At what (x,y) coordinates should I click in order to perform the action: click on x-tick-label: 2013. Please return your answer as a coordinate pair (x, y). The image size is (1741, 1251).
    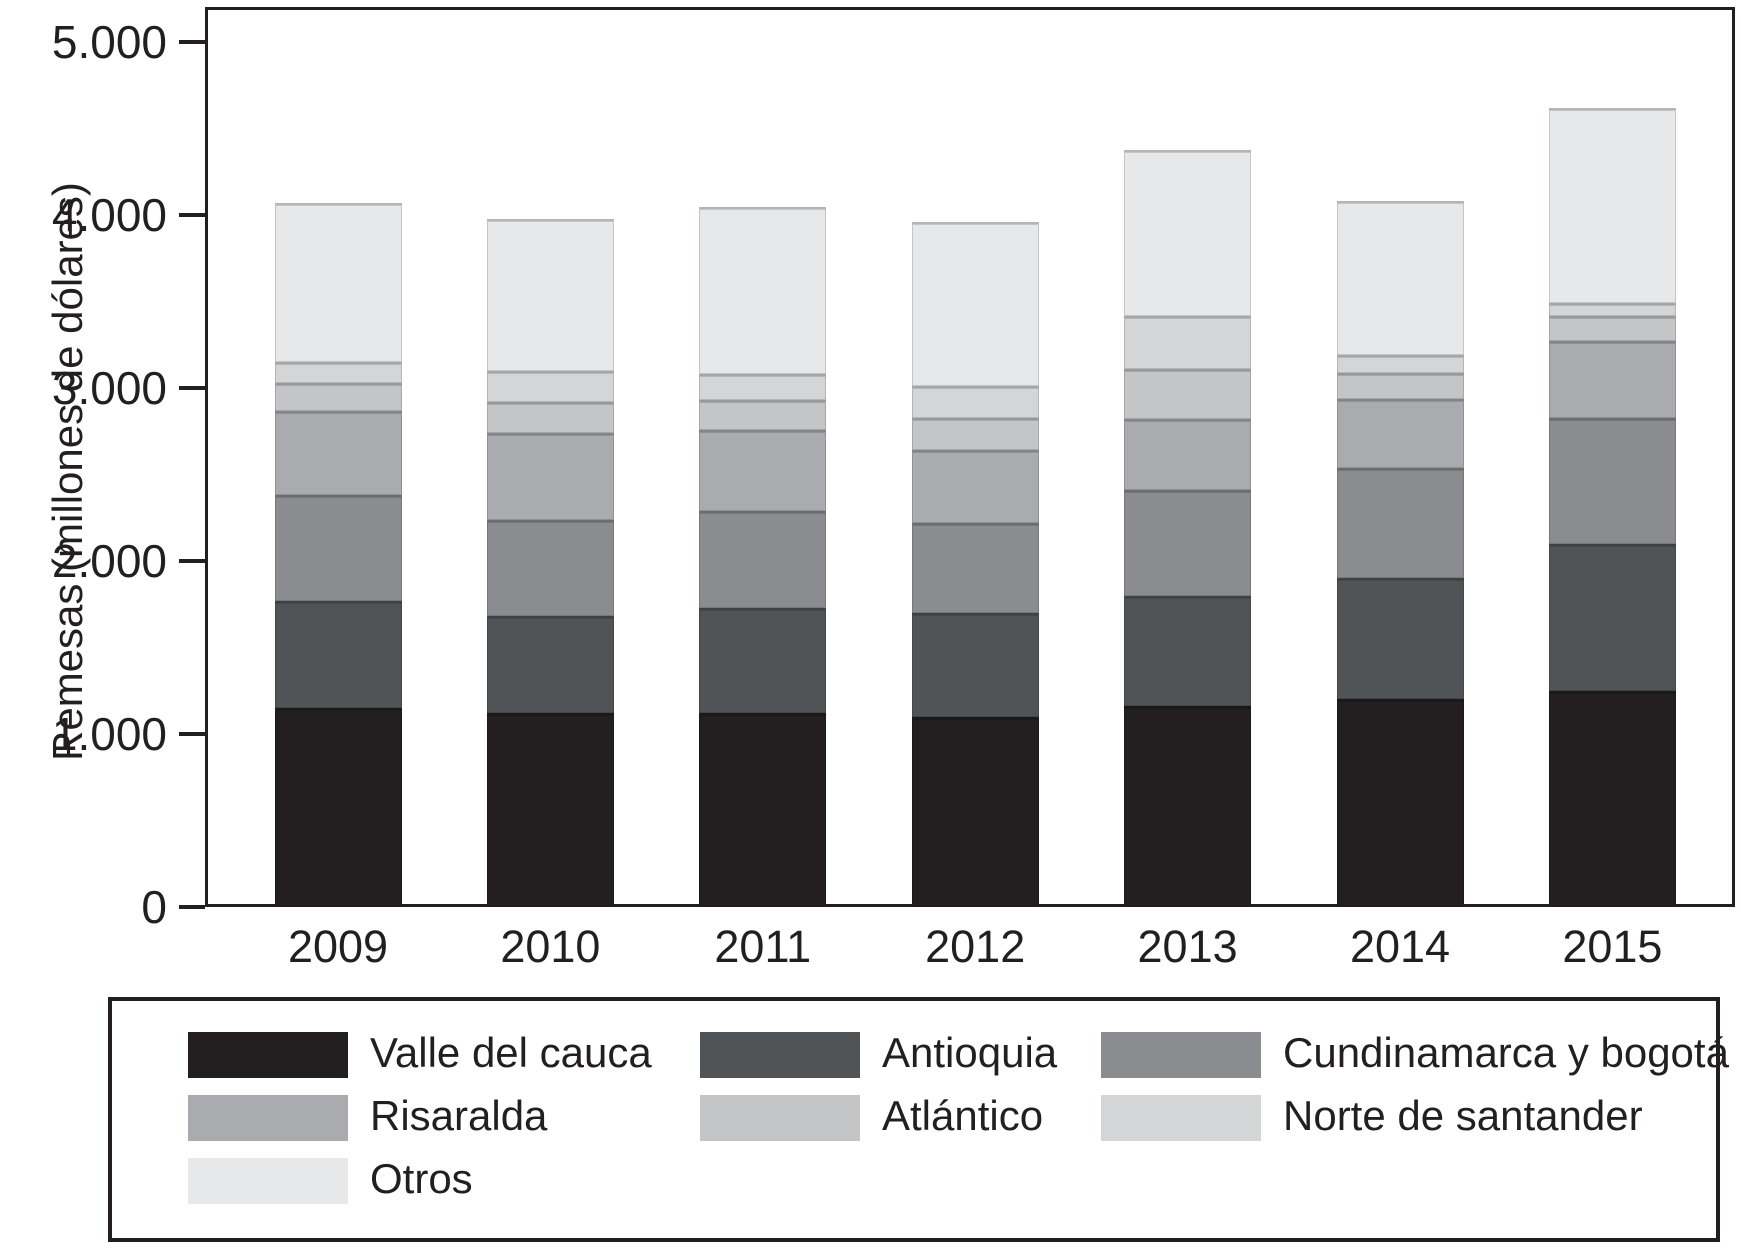
    Looking at the image, I should click on (1187, 946).